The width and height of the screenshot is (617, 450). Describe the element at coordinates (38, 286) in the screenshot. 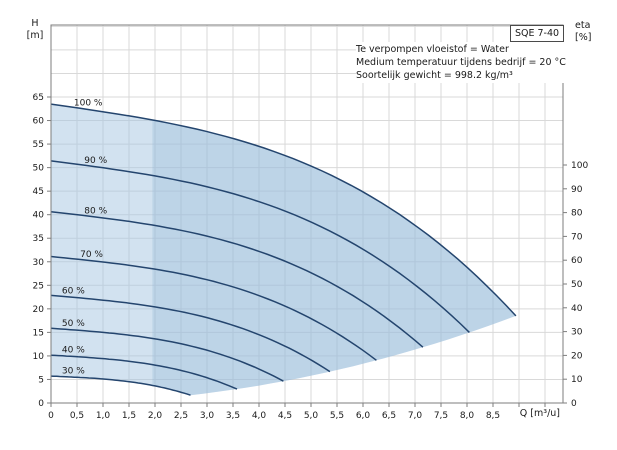

I see `h-tick-label: 25` at that location.